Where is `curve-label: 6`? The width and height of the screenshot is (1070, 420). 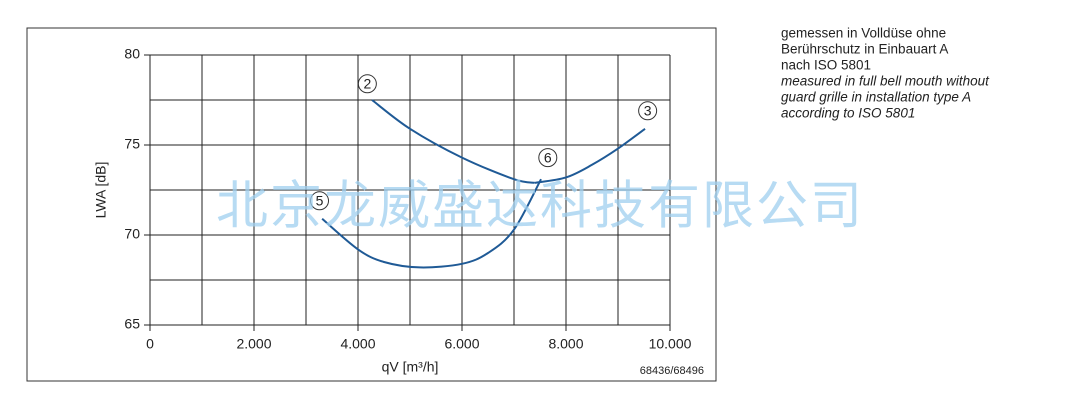 curve-label: 6 is located at coordinates (548, 157).